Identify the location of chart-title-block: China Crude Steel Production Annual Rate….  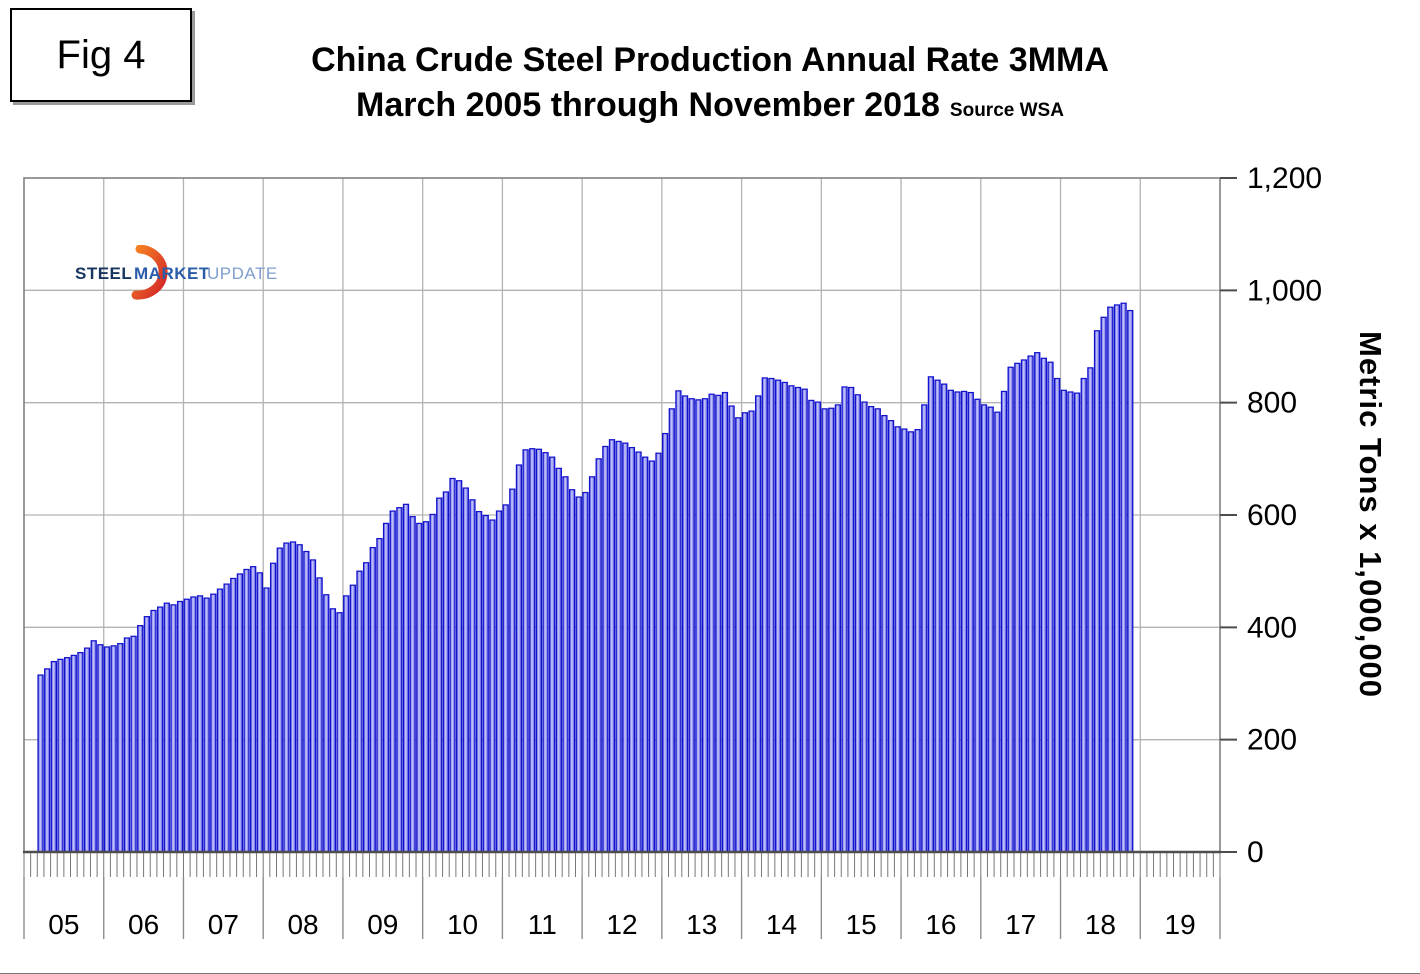
(710, 86).